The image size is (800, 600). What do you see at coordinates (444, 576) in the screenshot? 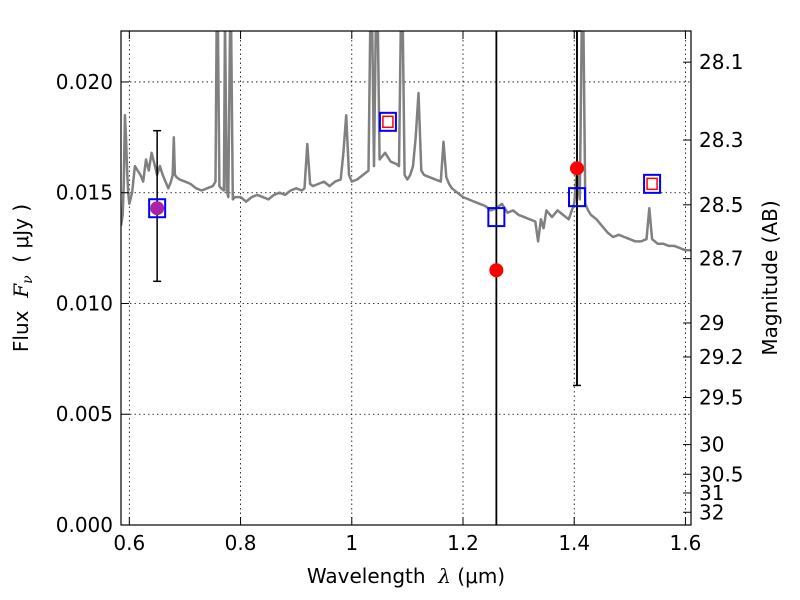
I see `x-axis-title-lambda: λ` at bounding box center [444, 576].